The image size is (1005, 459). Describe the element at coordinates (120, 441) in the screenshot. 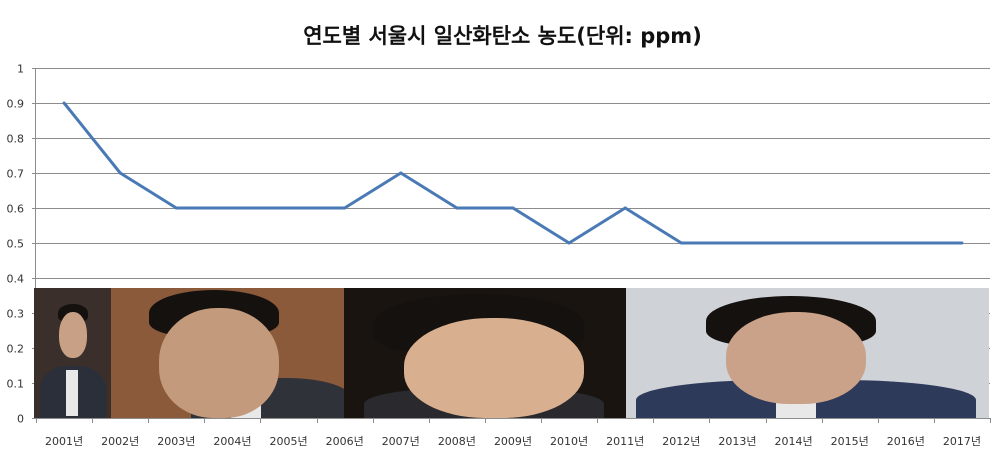

I see `x-tick-label: 2002년` at that location.